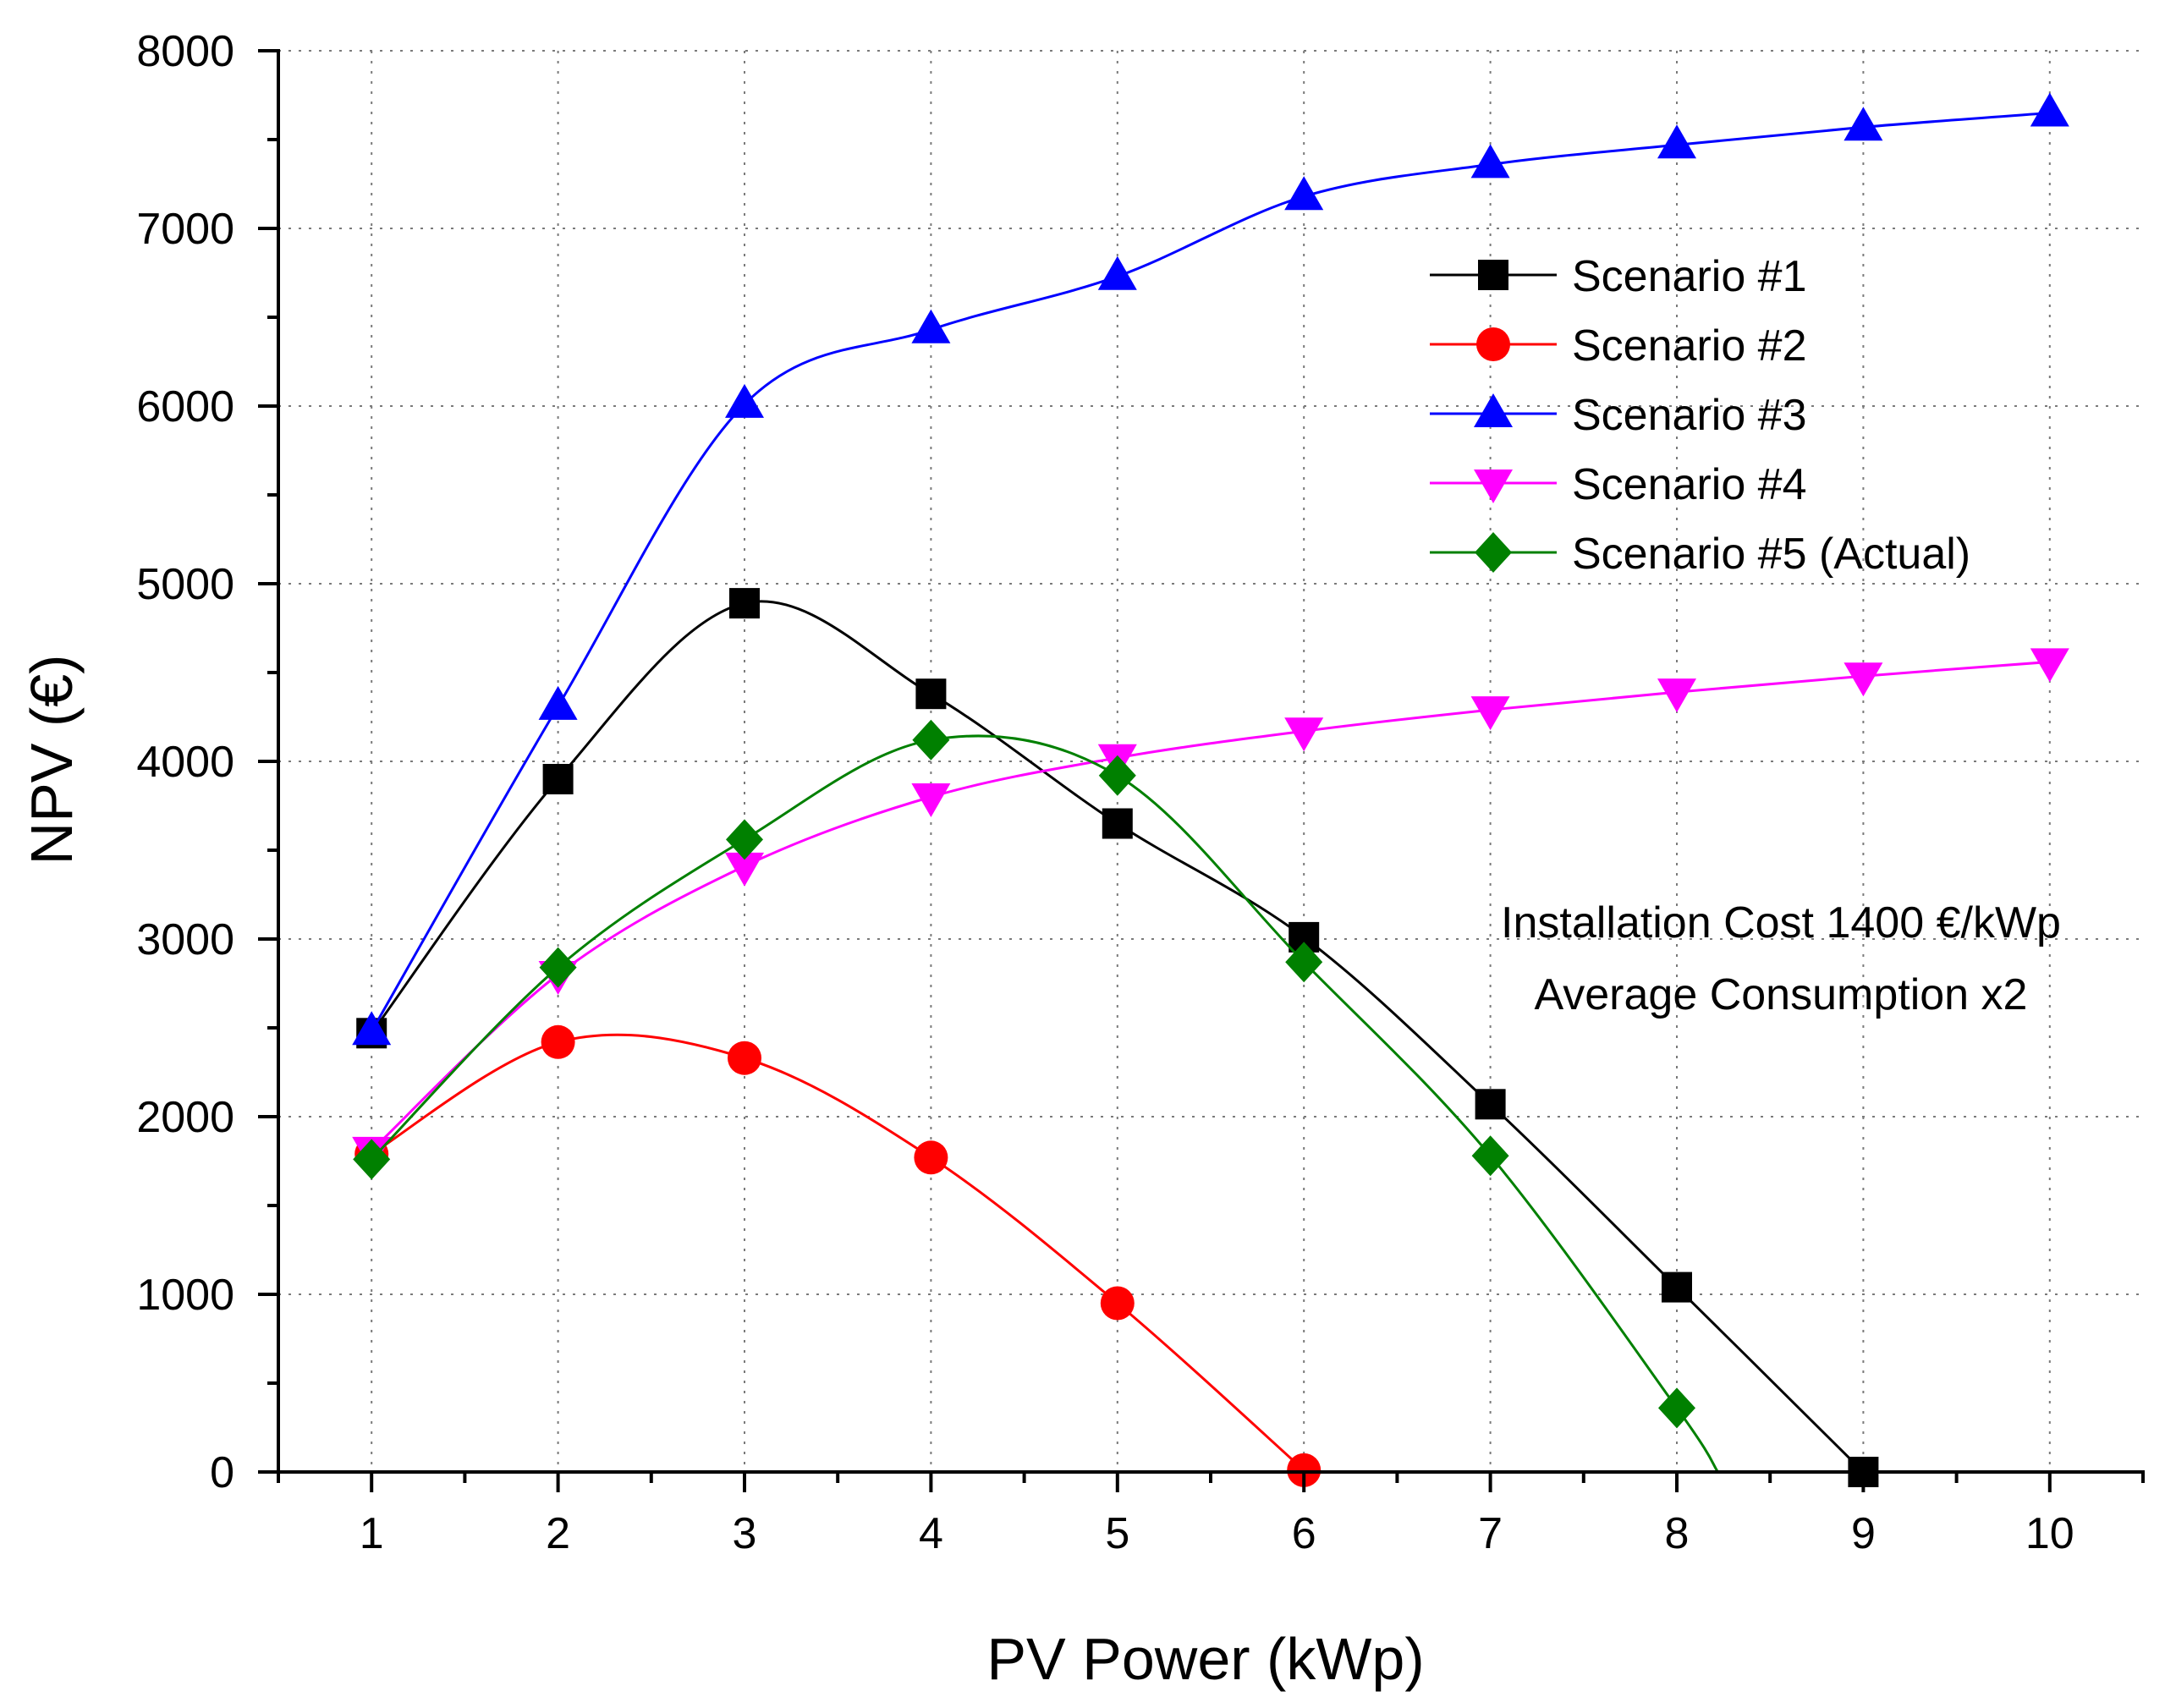 The width and height of the screenshot is (2165, 1708). What do you see at coordinates (931, 1533) in the screenshot?
I see `x-tick-label: 4` at bounding box center [931, 1533].